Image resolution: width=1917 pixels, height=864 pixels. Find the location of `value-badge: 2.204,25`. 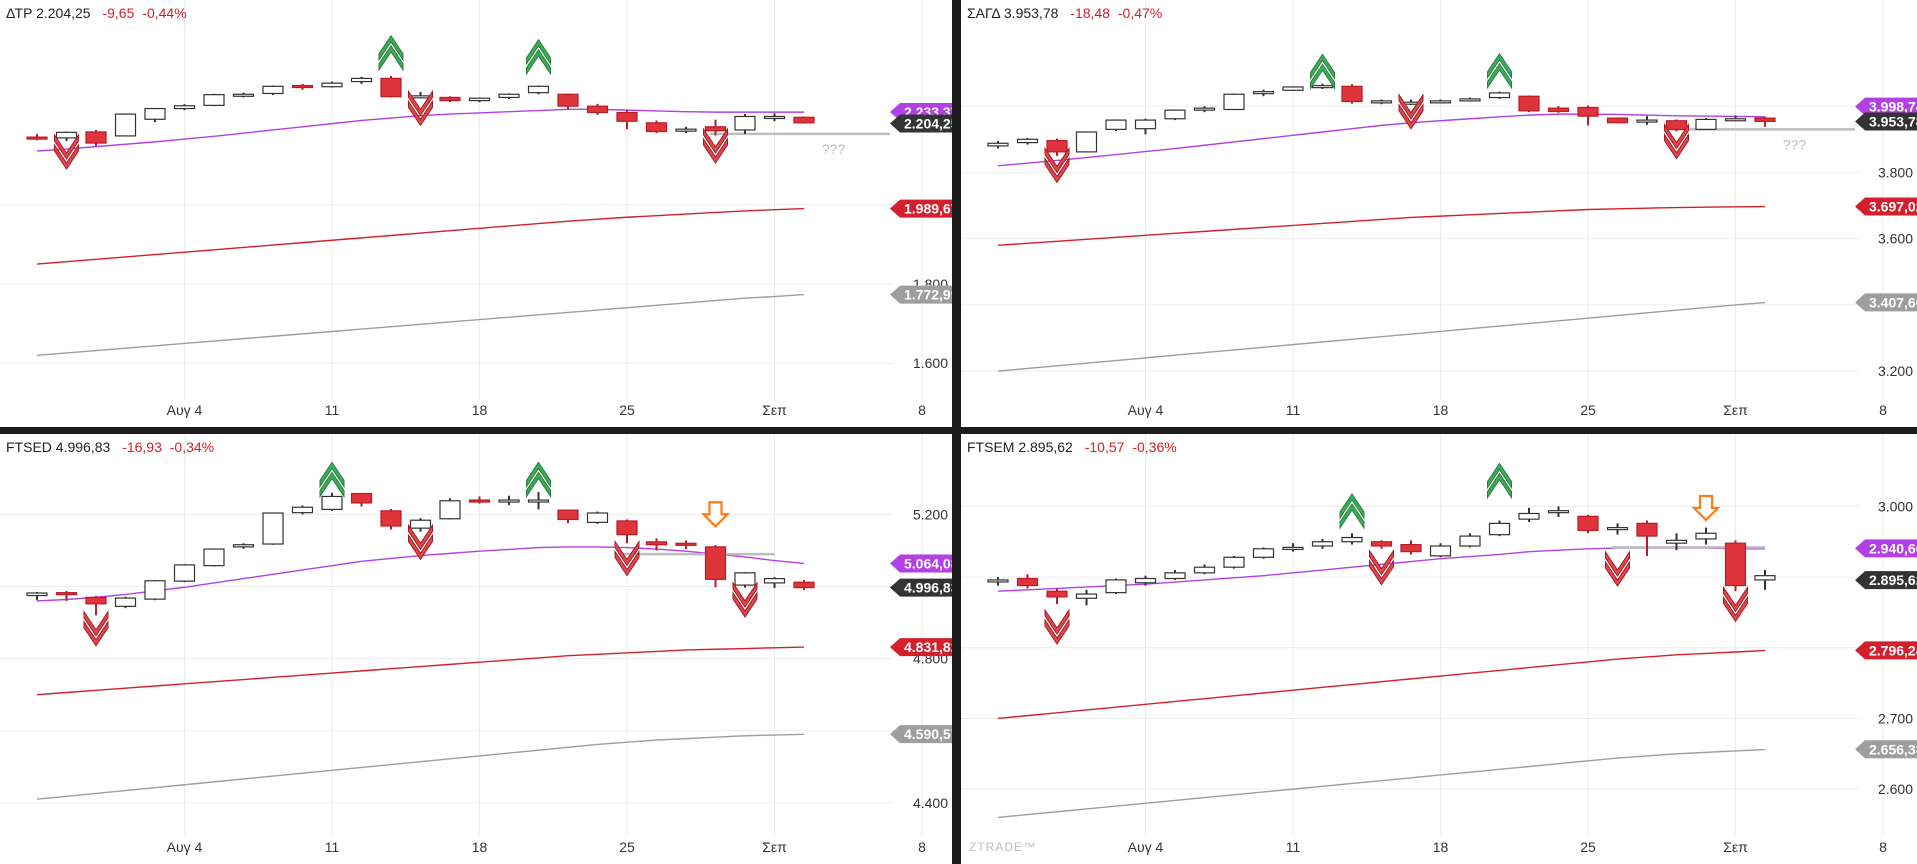

value-badge: 2.204,25 is located at coordinates (921, 123).